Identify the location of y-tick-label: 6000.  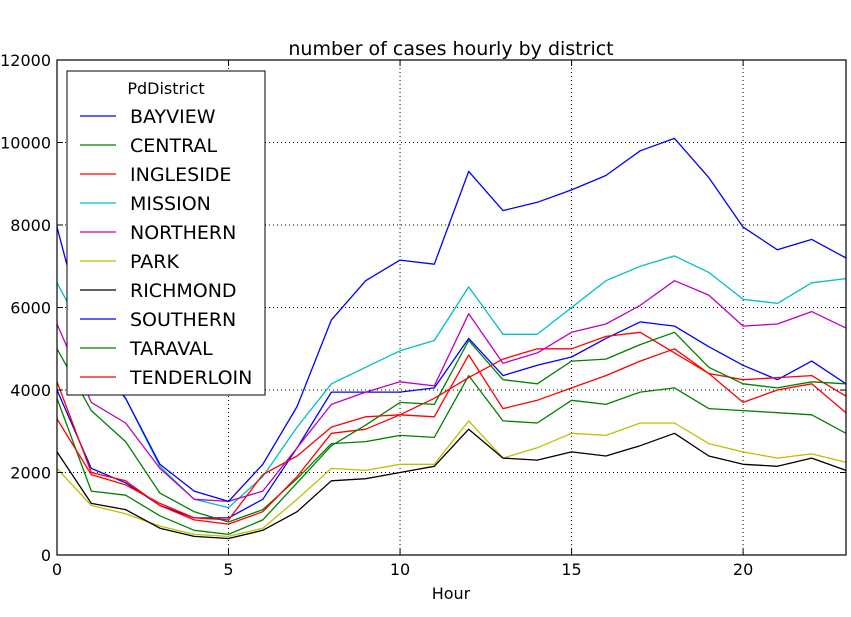
(30, 308).